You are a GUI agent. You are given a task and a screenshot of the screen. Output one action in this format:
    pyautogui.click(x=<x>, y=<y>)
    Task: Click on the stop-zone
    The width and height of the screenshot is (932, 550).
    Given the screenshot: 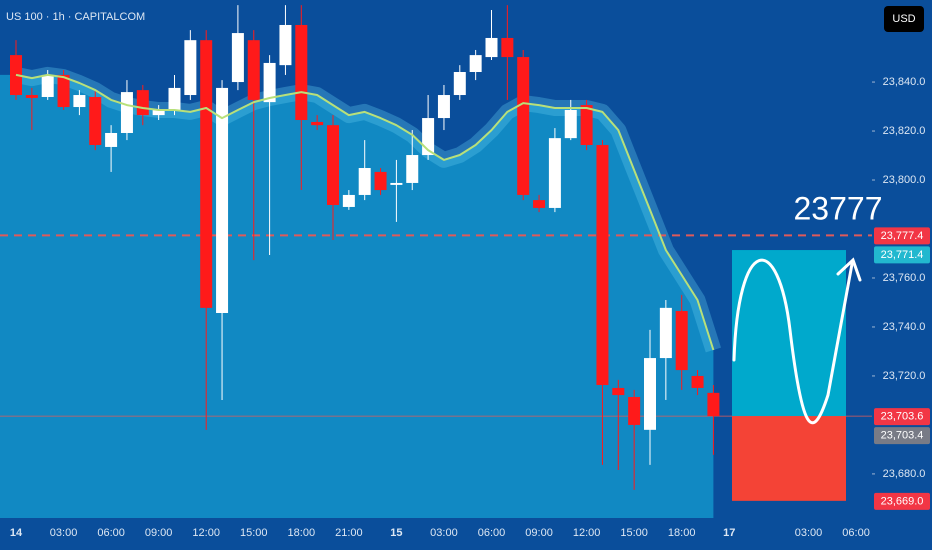 What is the action you would take?
    pyautogui.click(x=789, y=458)
    